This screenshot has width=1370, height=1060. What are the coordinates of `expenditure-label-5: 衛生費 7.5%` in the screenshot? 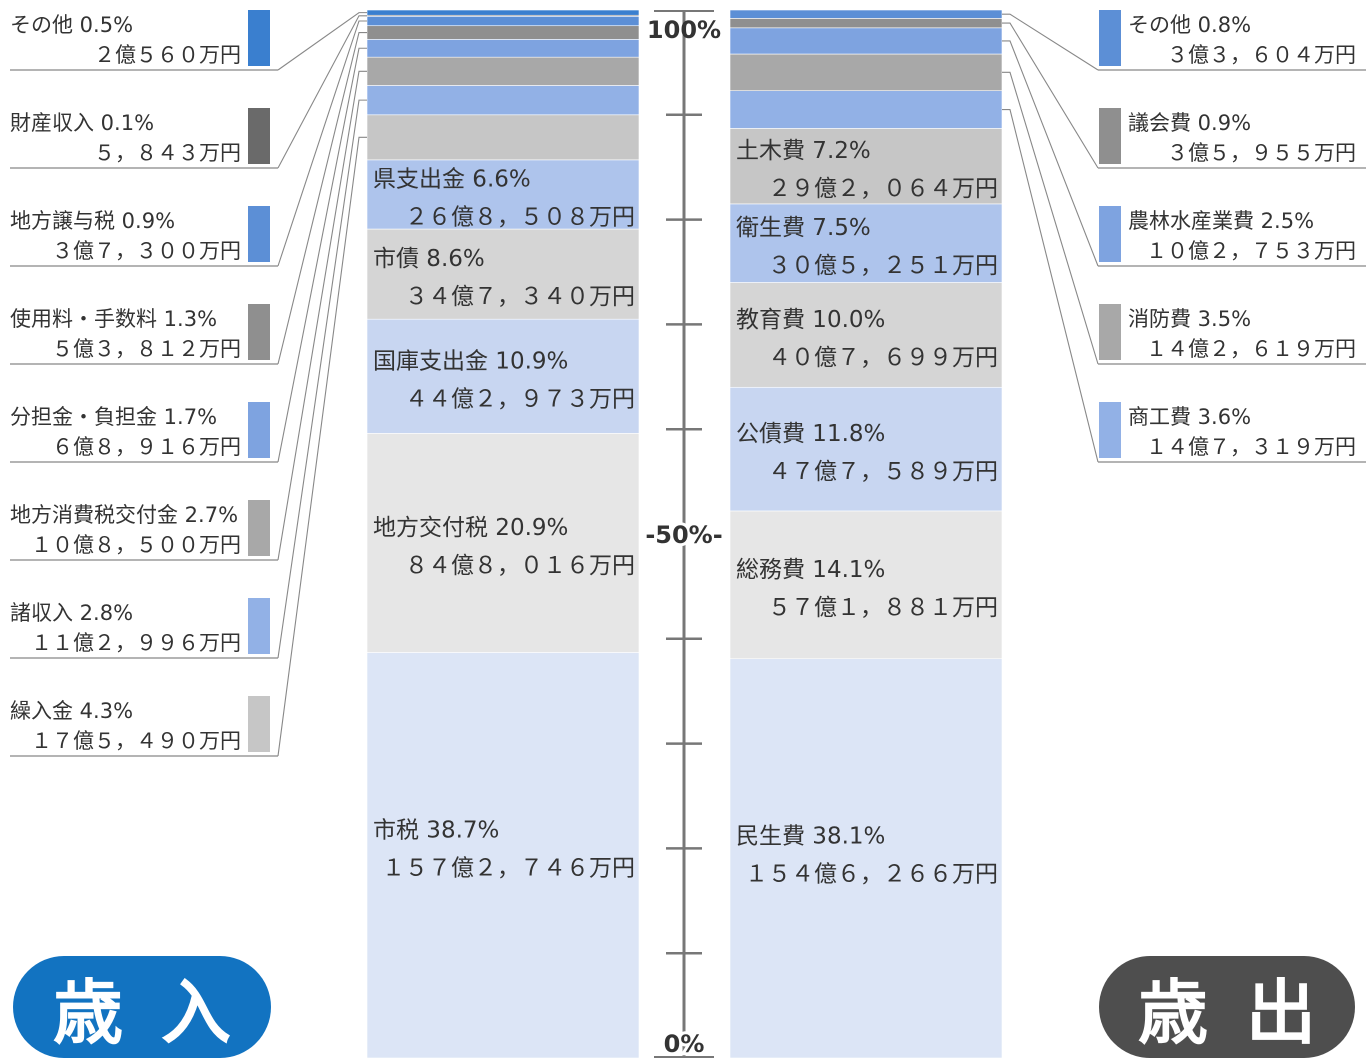 It's located at (803, 228).